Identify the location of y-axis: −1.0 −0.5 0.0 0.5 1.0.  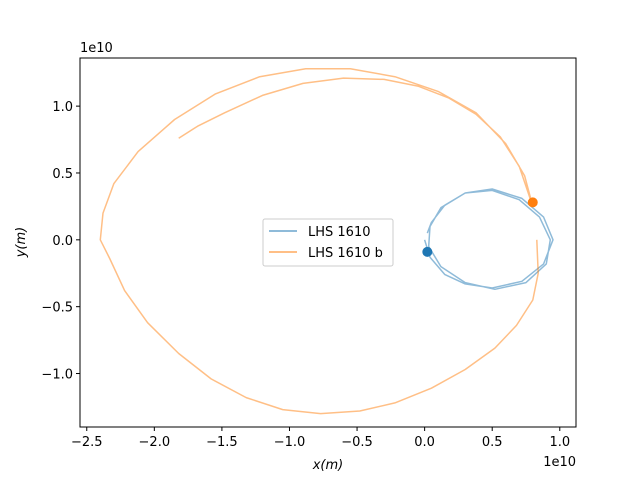
(60, 241).